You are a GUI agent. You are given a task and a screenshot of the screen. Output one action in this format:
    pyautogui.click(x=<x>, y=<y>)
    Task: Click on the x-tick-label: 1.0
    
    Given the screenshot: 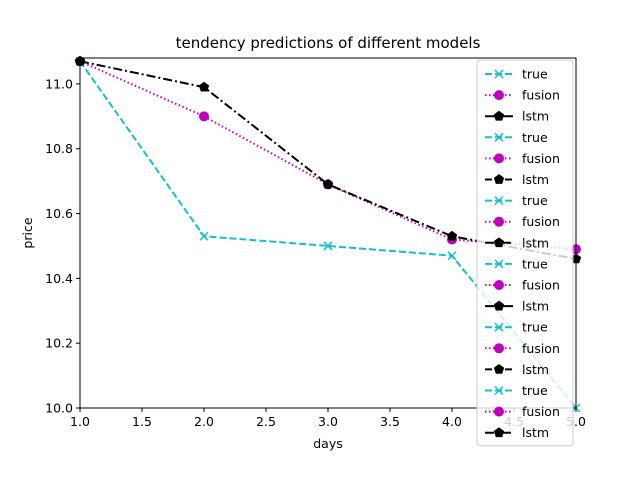 What is the action you would take?
    pyautogui.click(x=80, y=421)
    